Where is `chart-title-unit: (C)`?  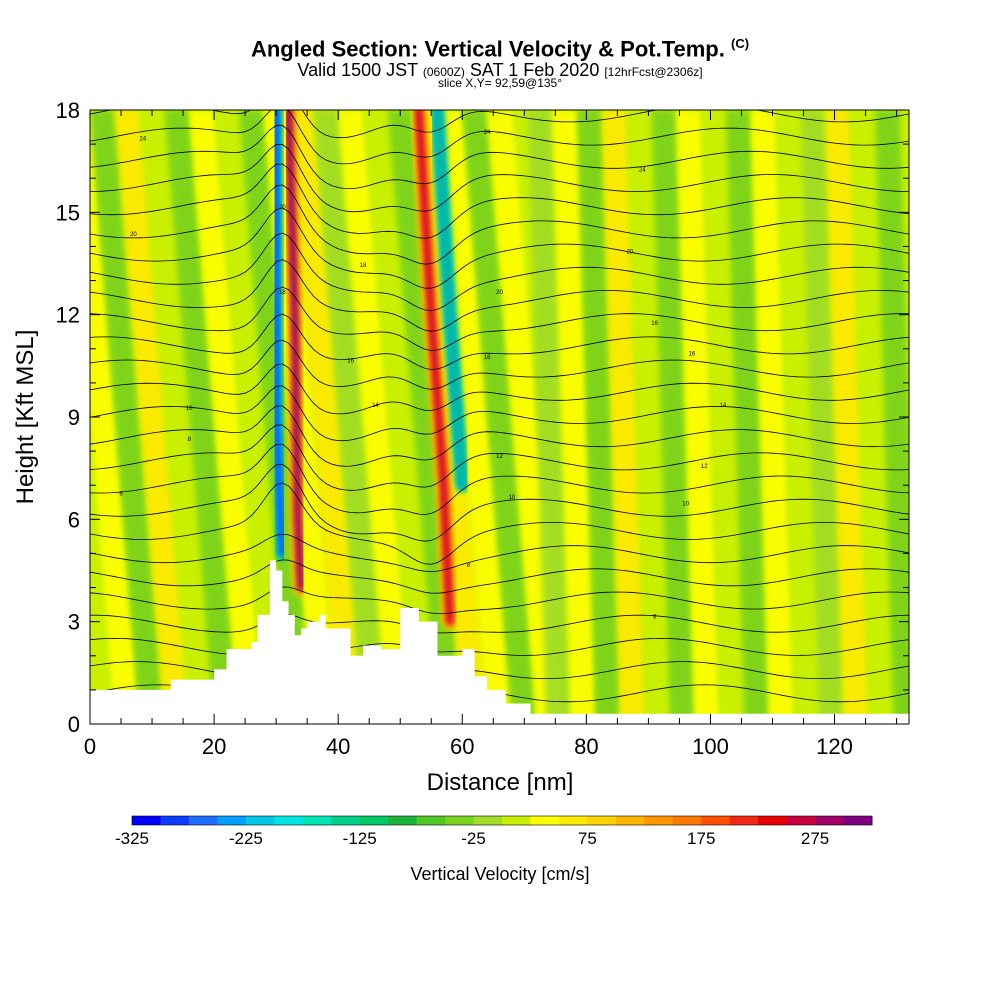
chart-title-unit: (C) is located at coordinates (740, 43).